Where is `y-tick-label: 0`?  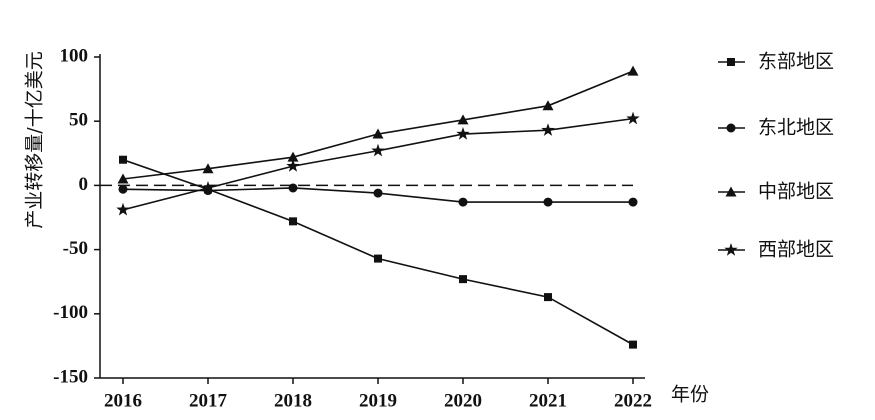
y-tick-label: 0 is located at coordinates (84, 184).